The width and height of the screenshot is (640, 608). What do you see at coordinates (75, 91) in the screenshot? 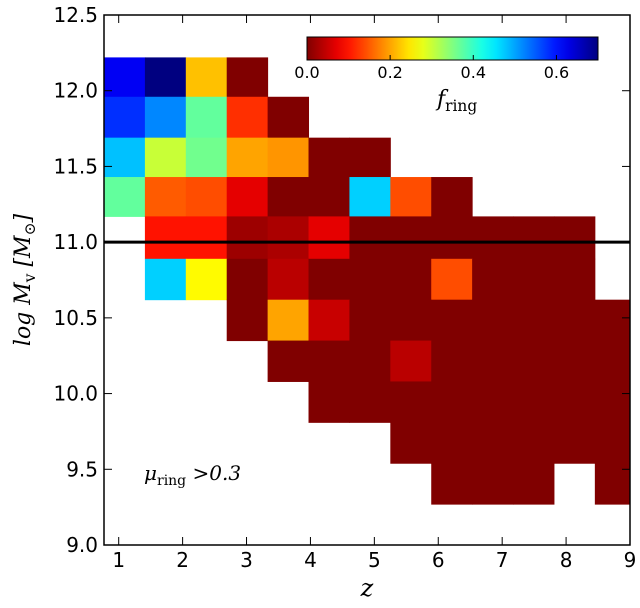
I see `y-tick-label: 12.0` at bounding box center [75, 91].